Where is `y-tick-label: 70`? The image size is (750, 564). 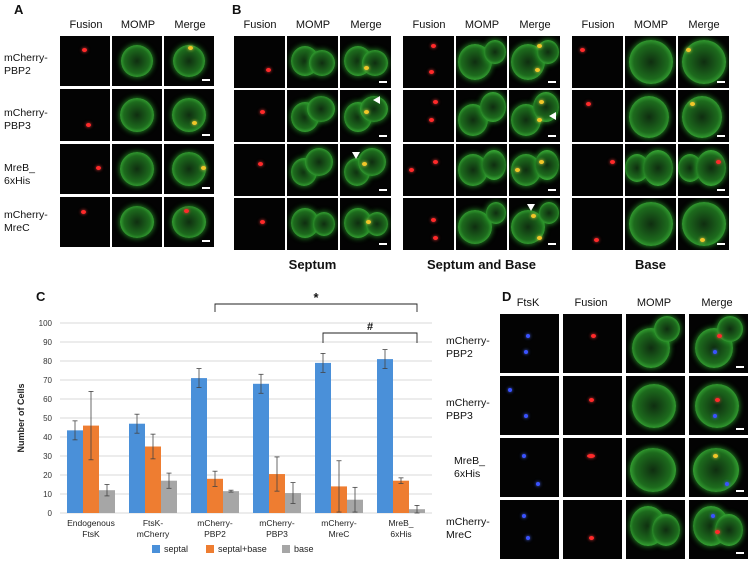
y-tick-label: 70 is located at coordinates (47, 380).